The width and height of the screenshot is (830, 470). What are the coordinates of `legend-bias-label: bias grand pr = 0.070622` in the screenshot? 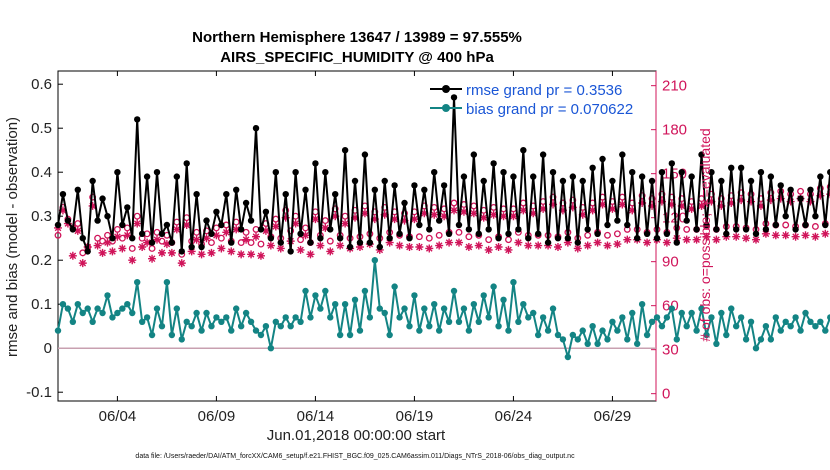 It's located at (549, 109).